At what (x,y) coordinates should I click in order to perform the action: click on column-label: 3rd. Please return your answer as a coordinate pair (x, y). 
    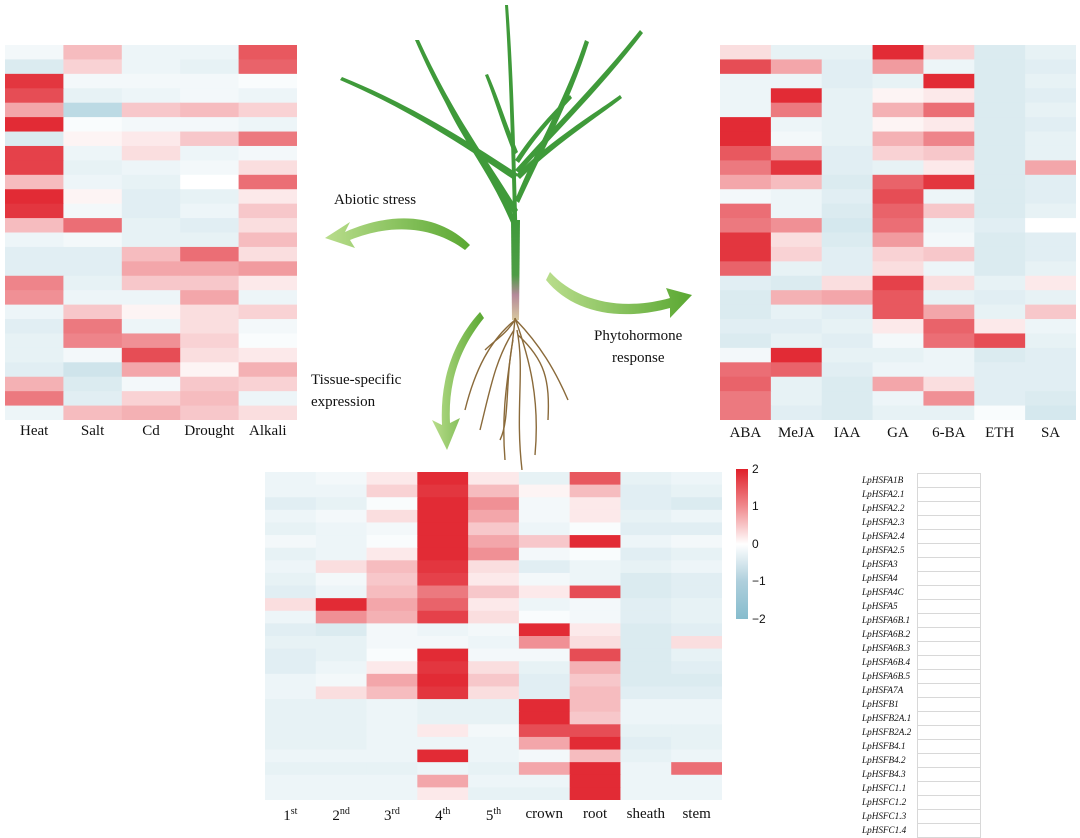
    Looking at the image, I should click on (392, 815).